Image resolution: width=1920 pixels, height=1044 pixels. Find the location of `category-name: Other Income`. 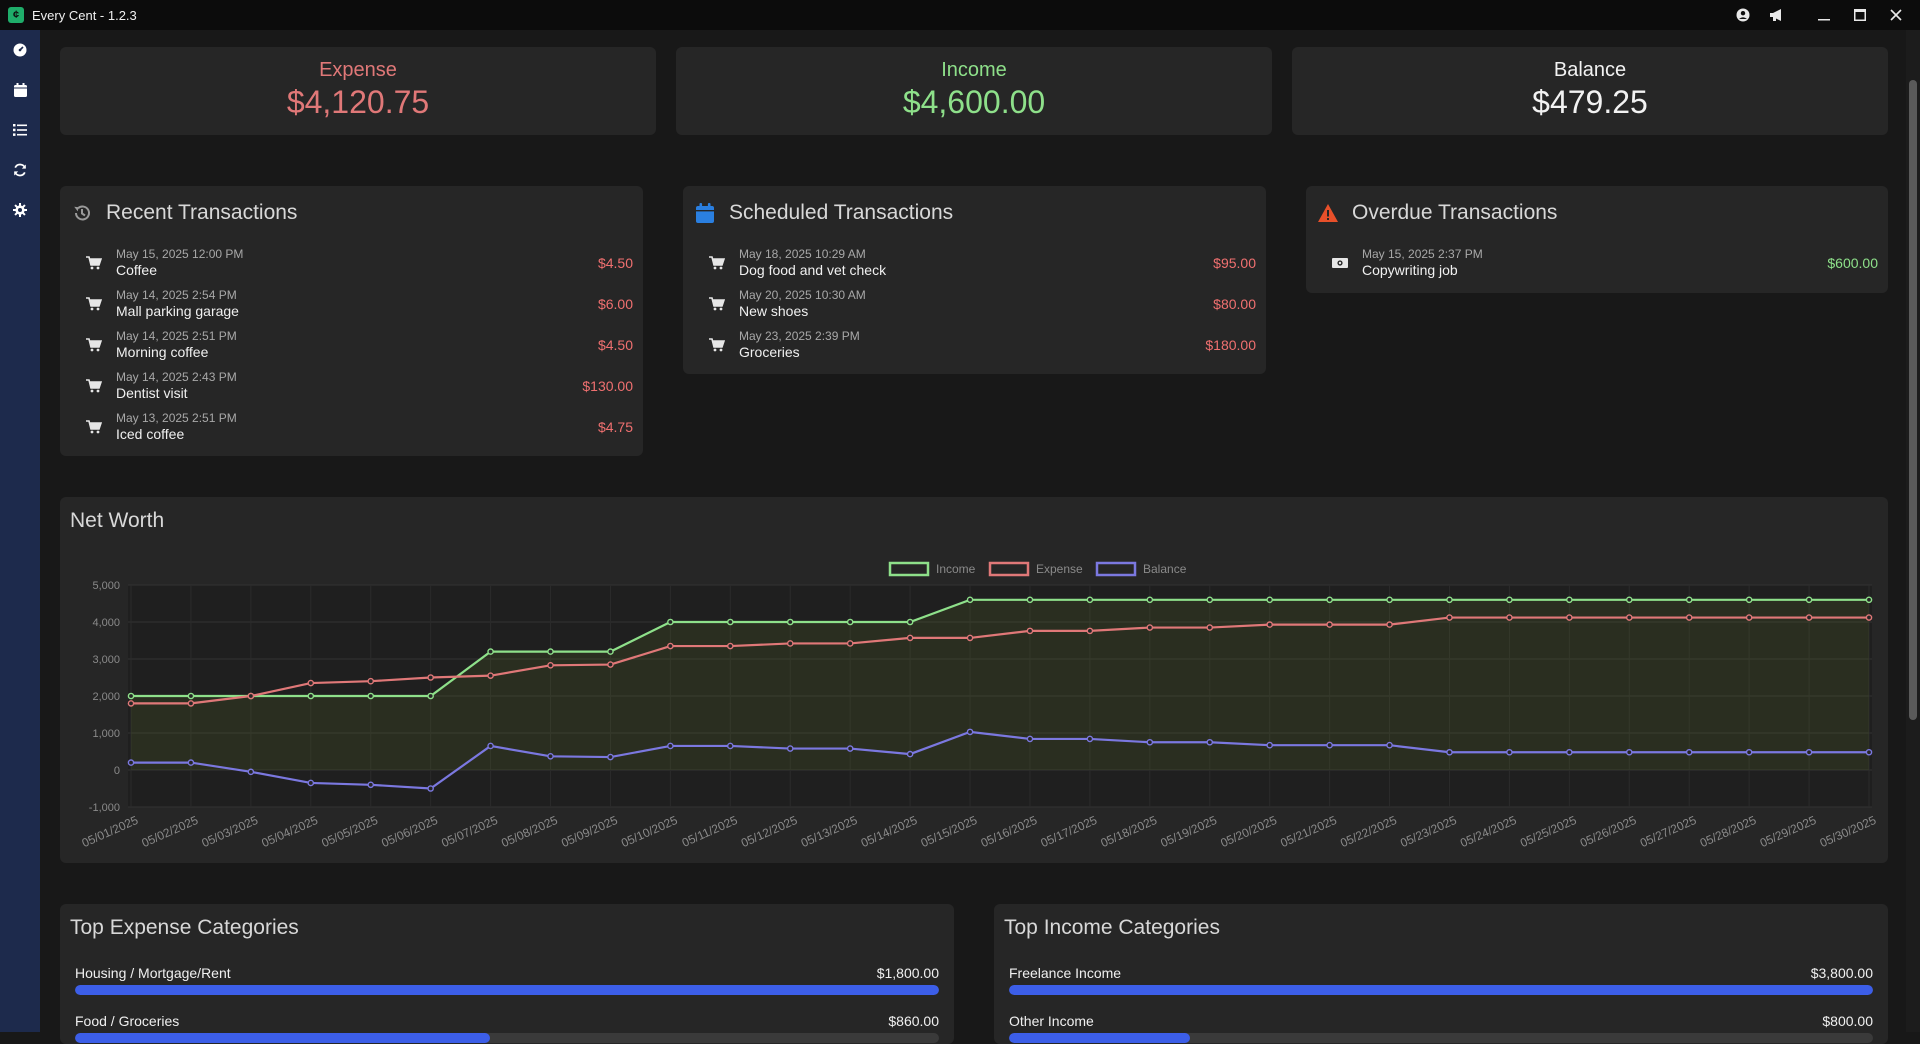

category-name: Other Income is located at coordinates (1051, 1021).